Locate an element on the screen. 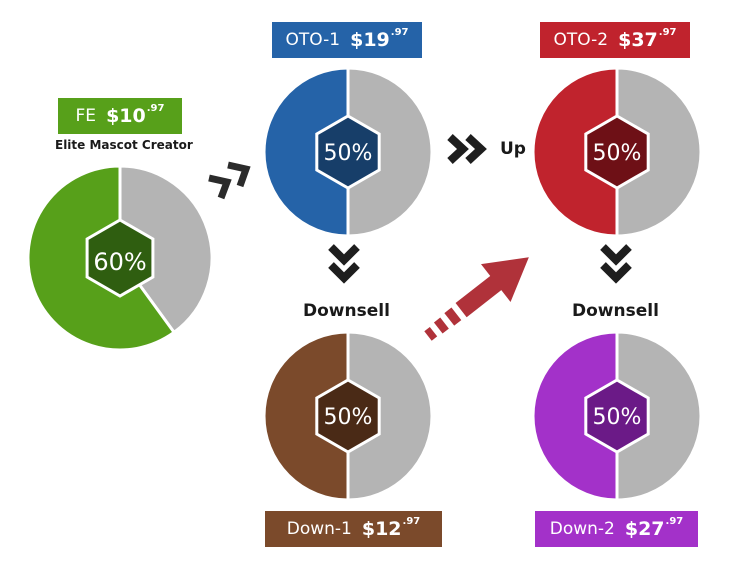 The image size is (745, 569). fe-product-title: Elite Mascot Creator is located at coordinates (124, 145).